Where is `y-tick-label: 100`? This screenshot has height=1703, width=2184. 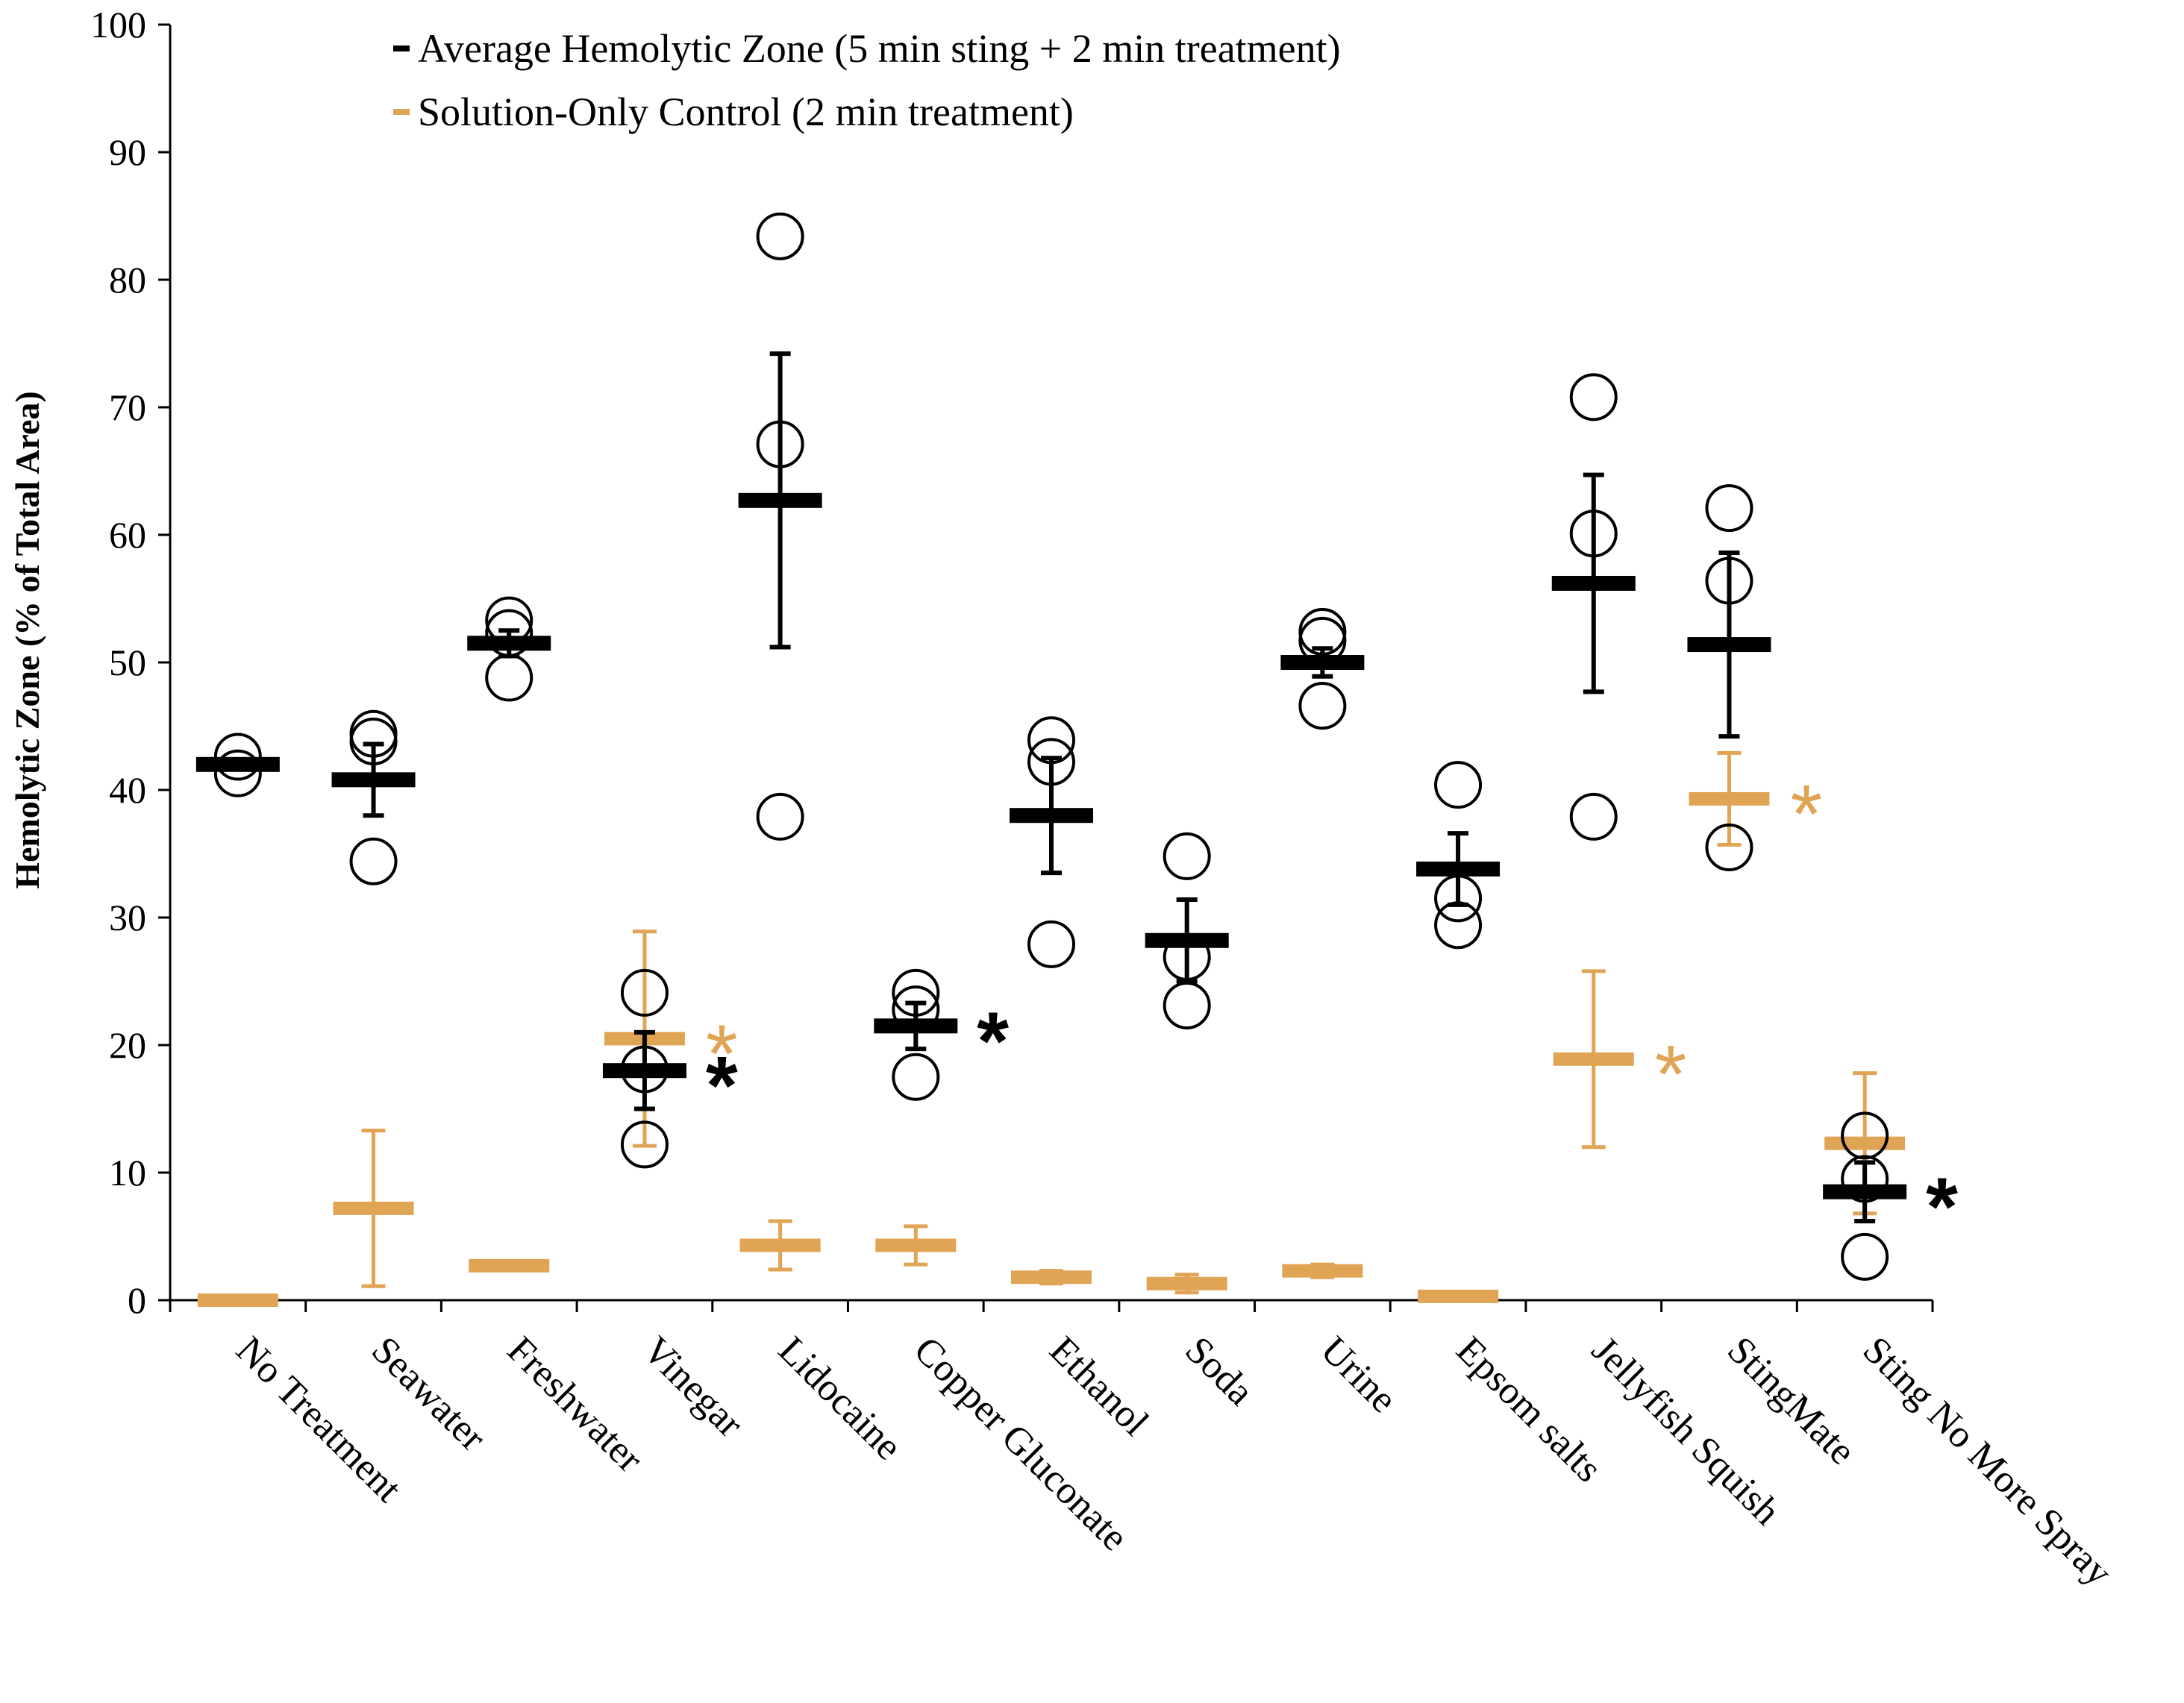 y-tick-label: 100 is located at coordinates (118, 25).